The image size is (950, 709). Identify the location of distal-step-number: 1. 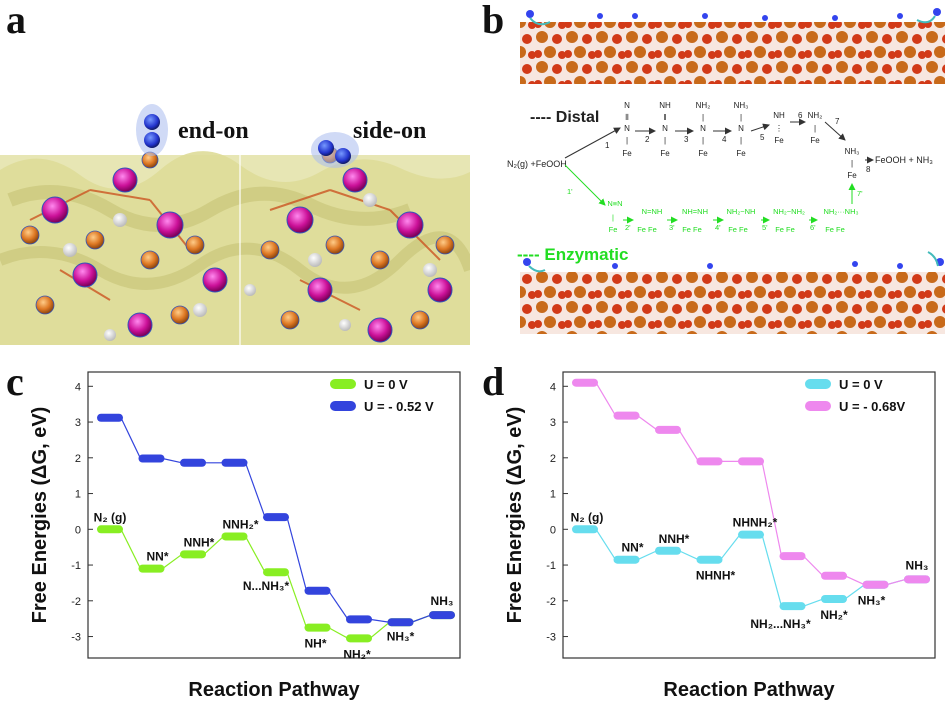
(607, 145).